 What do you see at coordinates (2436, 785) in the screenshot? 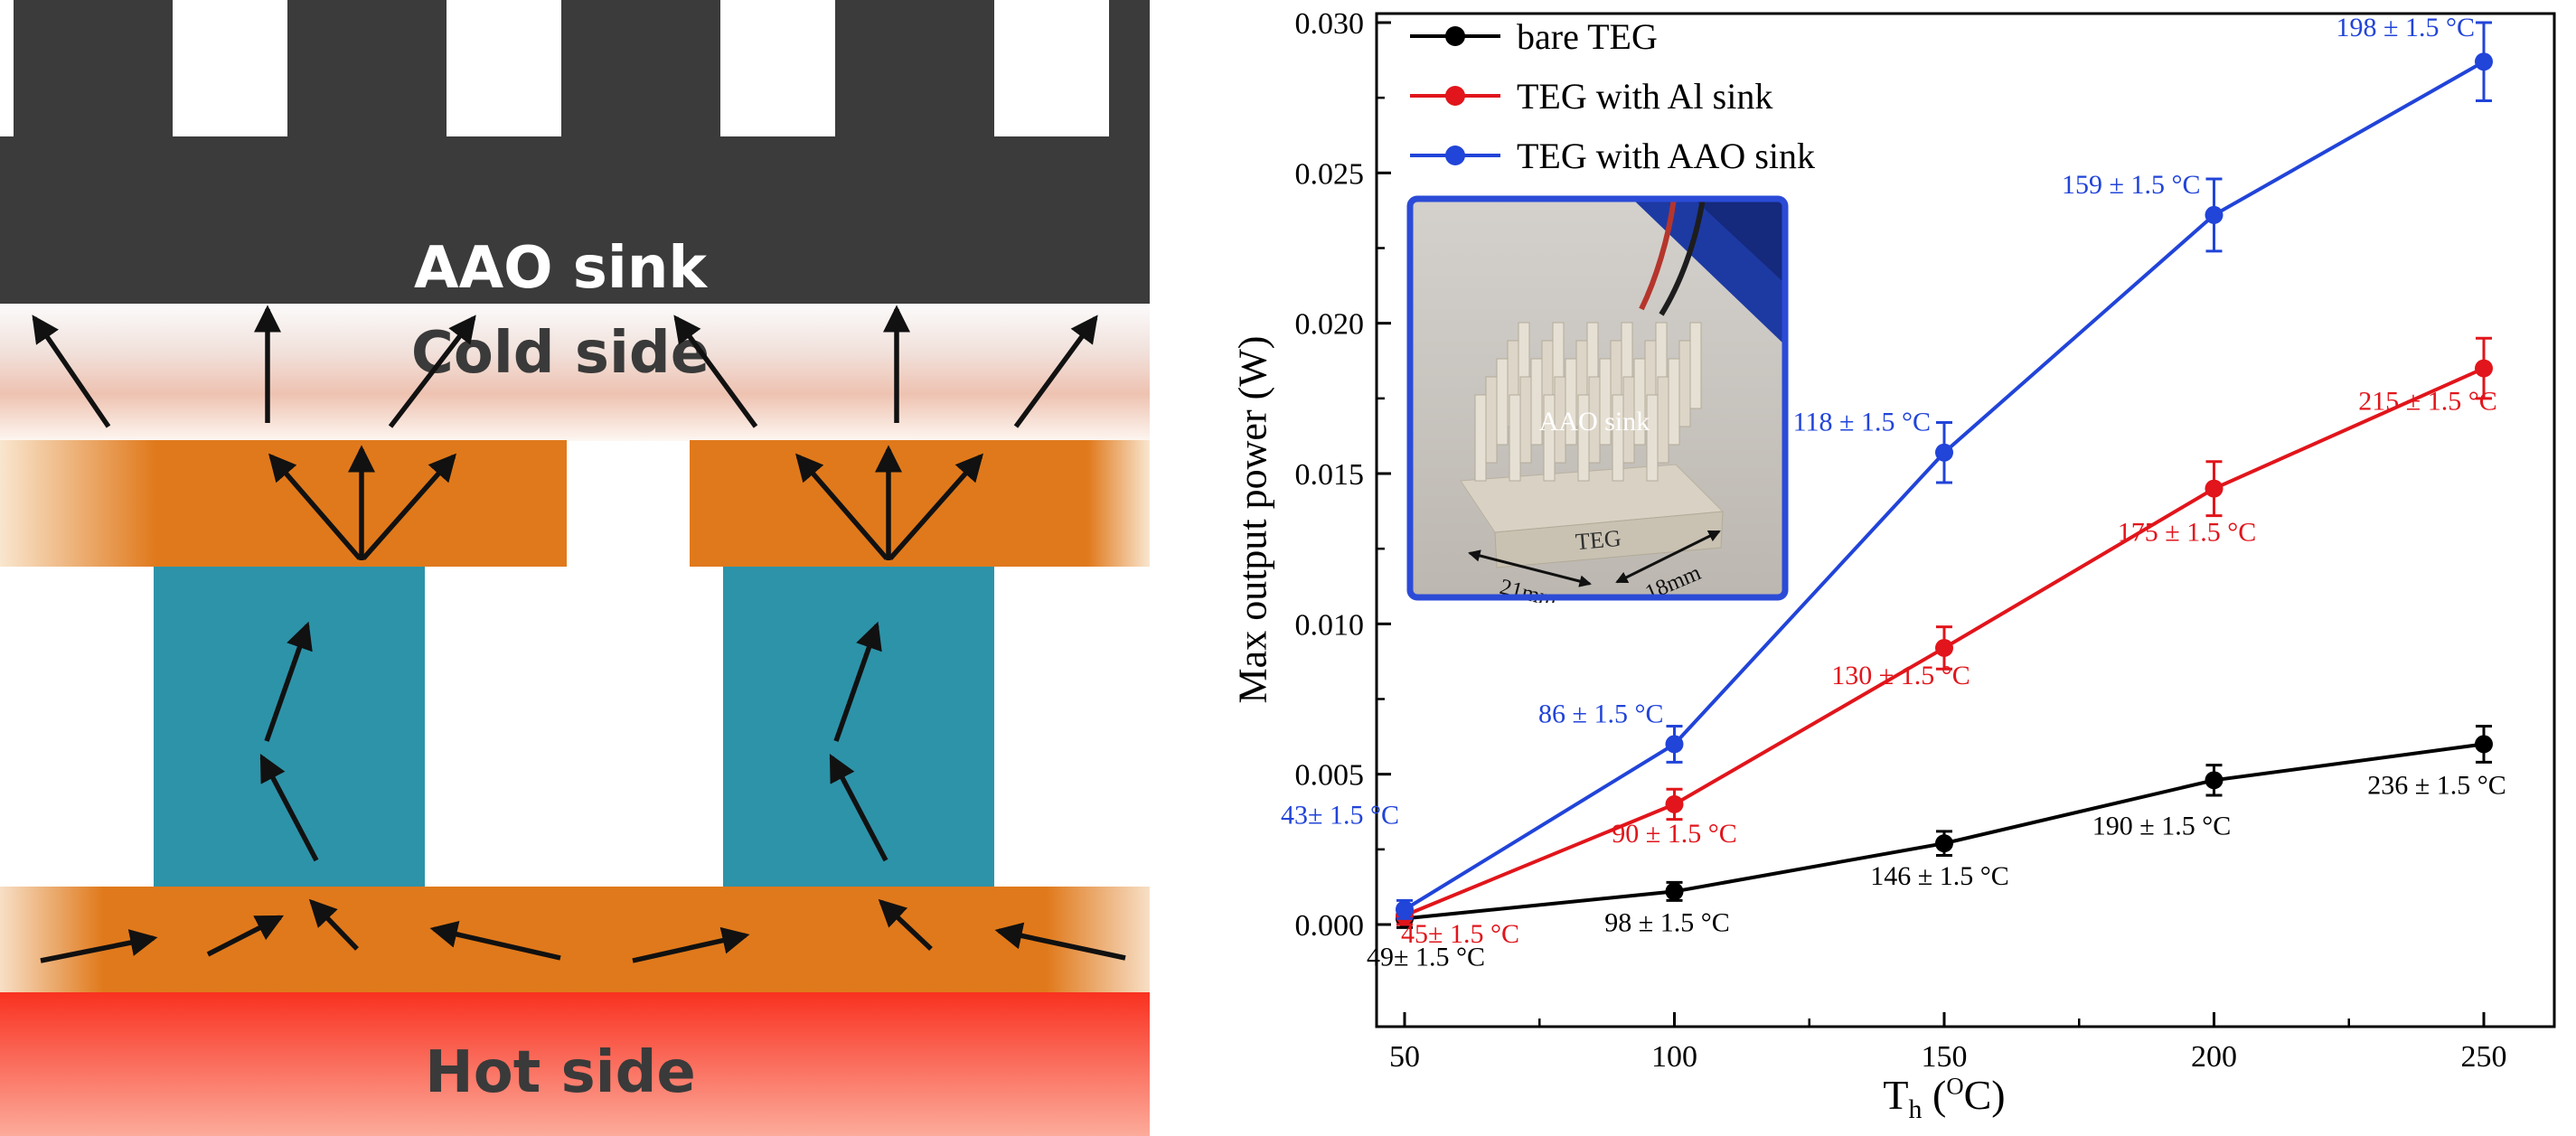
I see `point-label: 236 ± 1.5 °C` at bounding box center [2436, 785].